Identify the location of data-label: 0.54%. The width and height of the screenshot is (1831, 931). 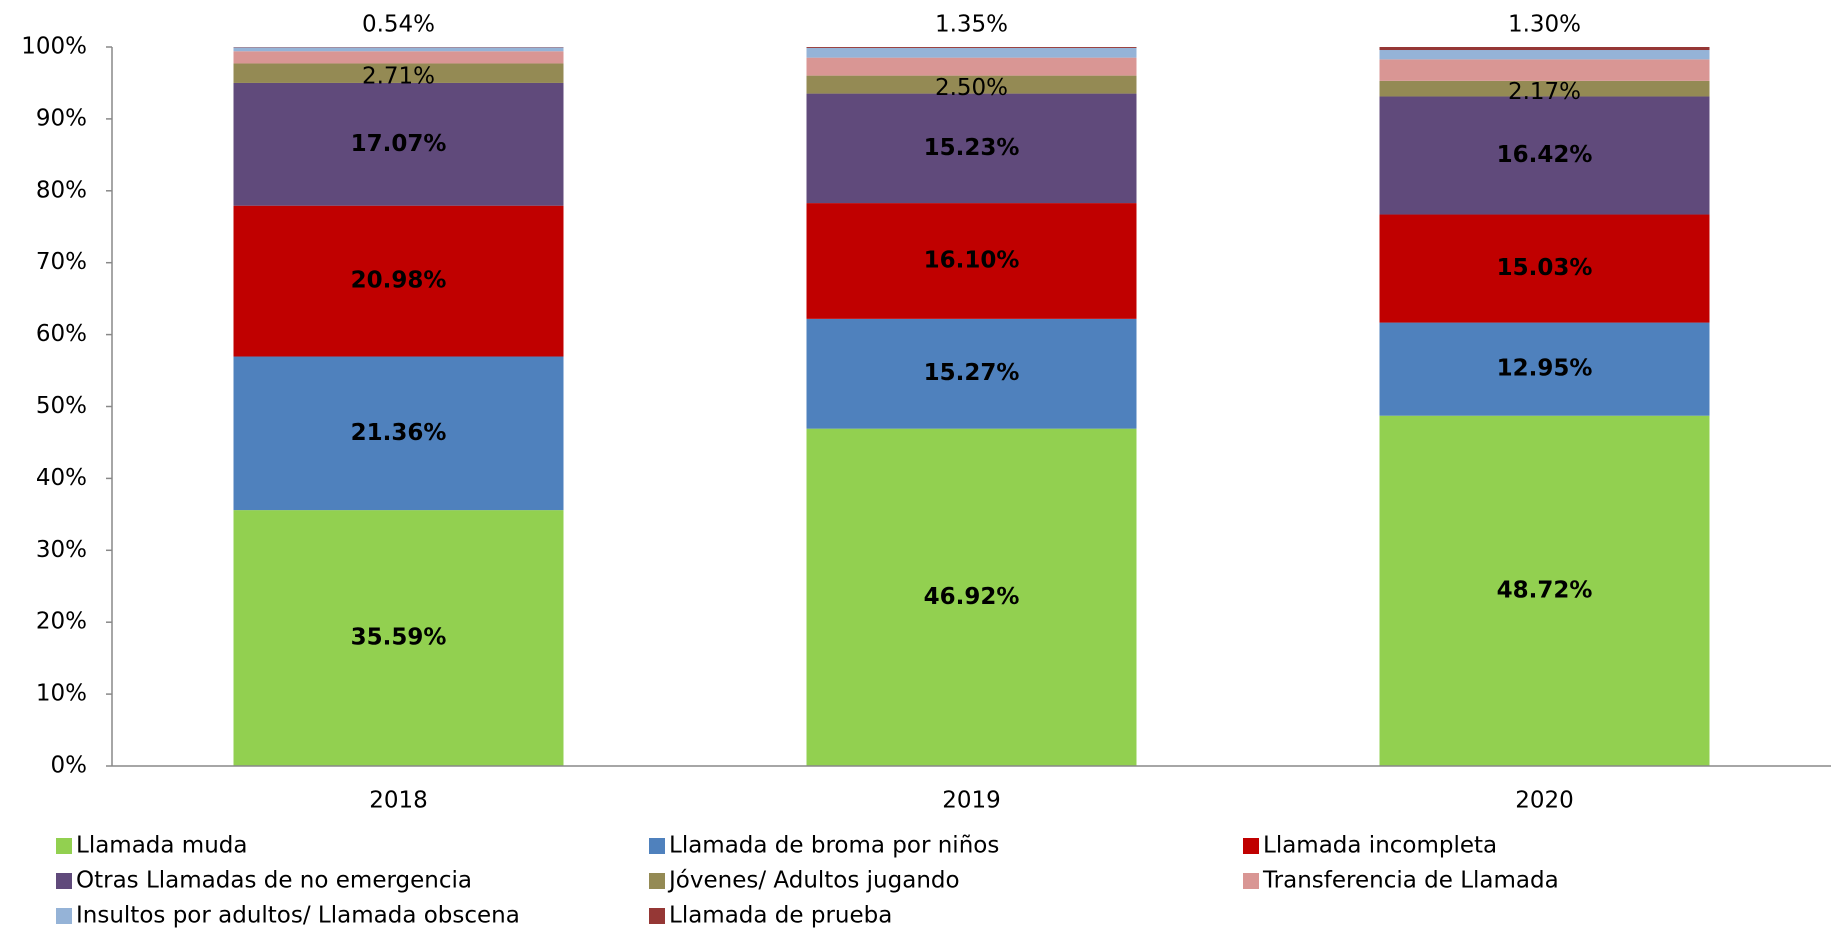
(398, 25).